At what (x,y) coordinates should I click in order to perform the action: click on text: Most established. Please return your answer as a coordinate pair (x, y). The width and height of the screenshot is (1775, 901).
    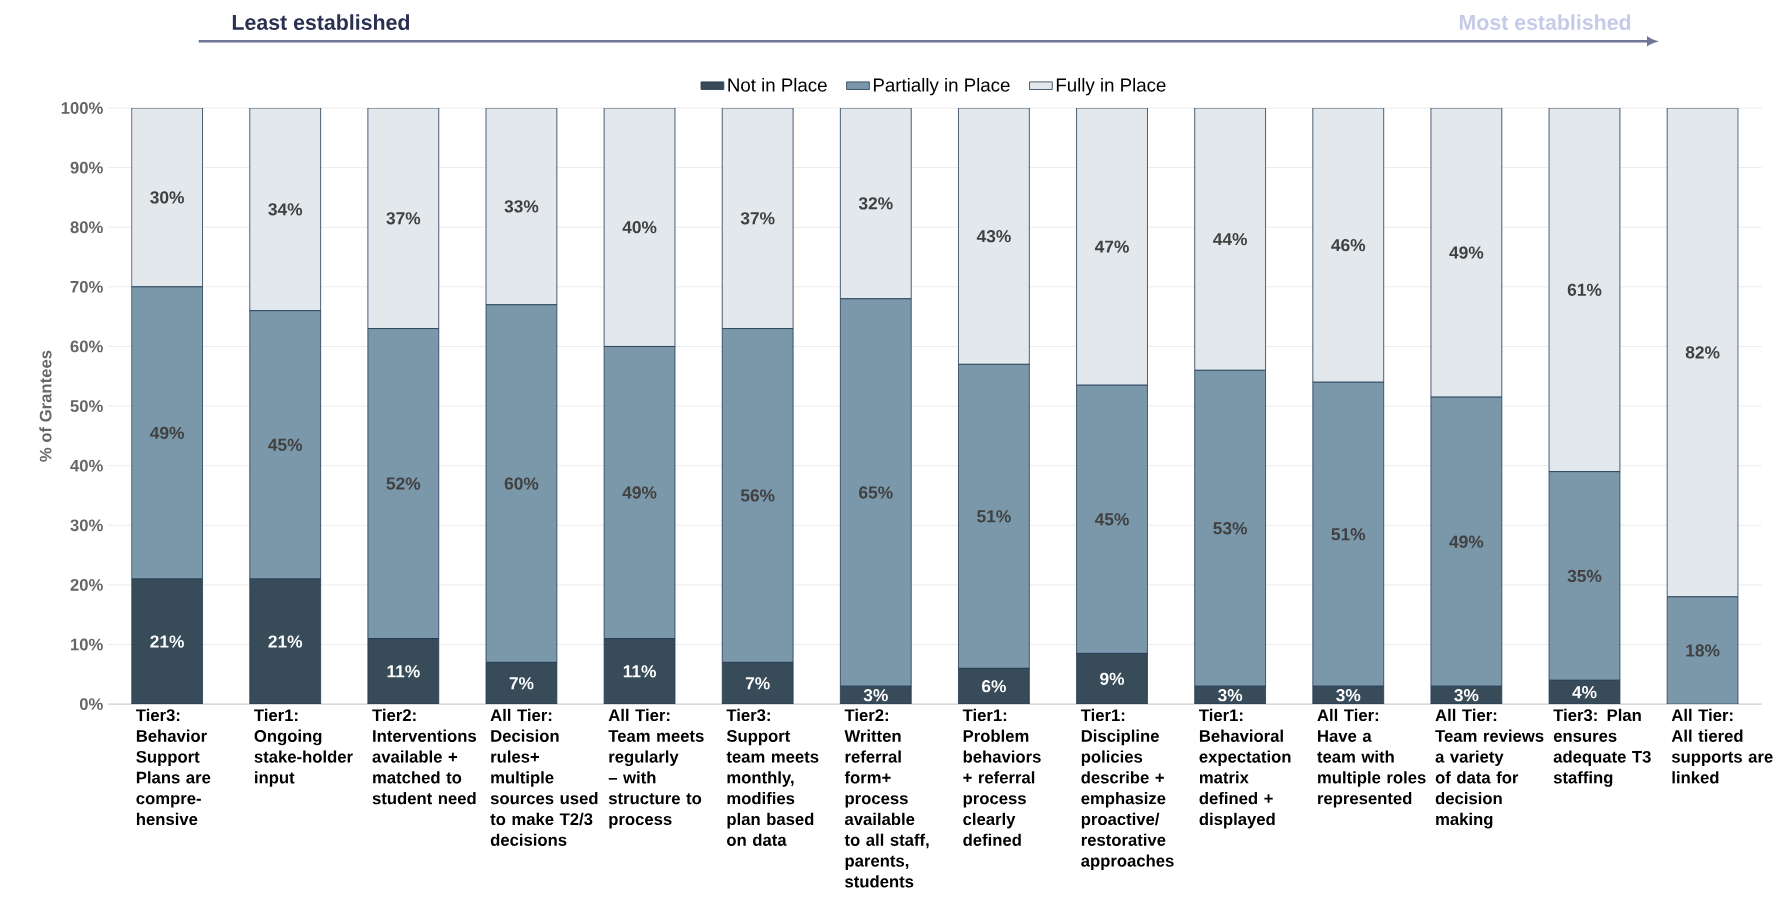
    Looking at the image, I should click on (1545, 22).